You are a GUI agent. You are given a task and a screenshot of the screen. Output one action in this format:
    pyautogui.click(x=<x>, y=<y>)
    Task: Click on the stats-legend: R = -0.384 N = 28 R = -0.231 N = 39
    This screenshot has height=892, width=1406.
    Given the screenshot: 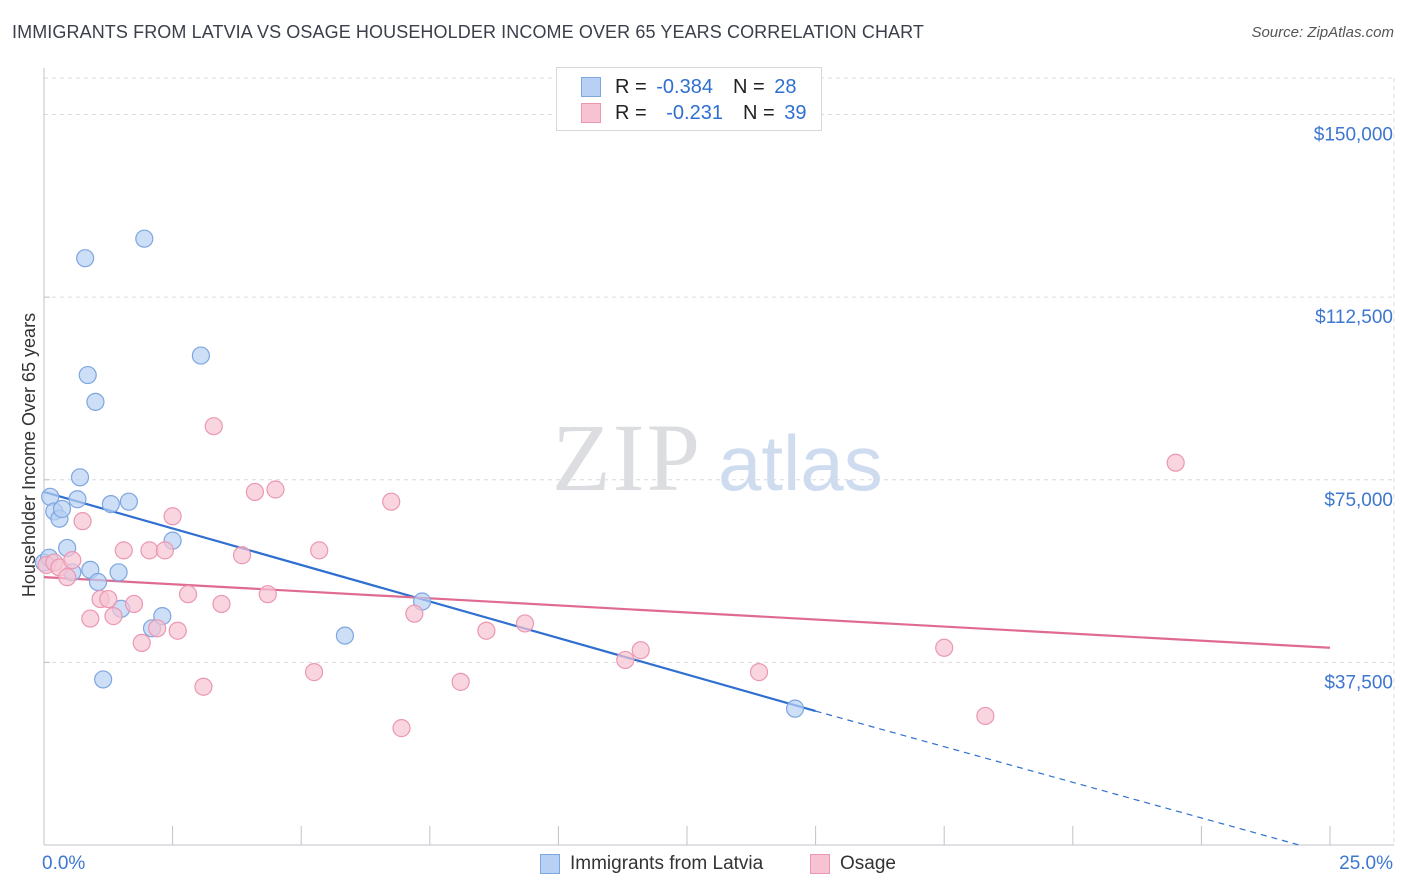 What is the action you would take?
    pyautogui.click(x=689, y=99)
    